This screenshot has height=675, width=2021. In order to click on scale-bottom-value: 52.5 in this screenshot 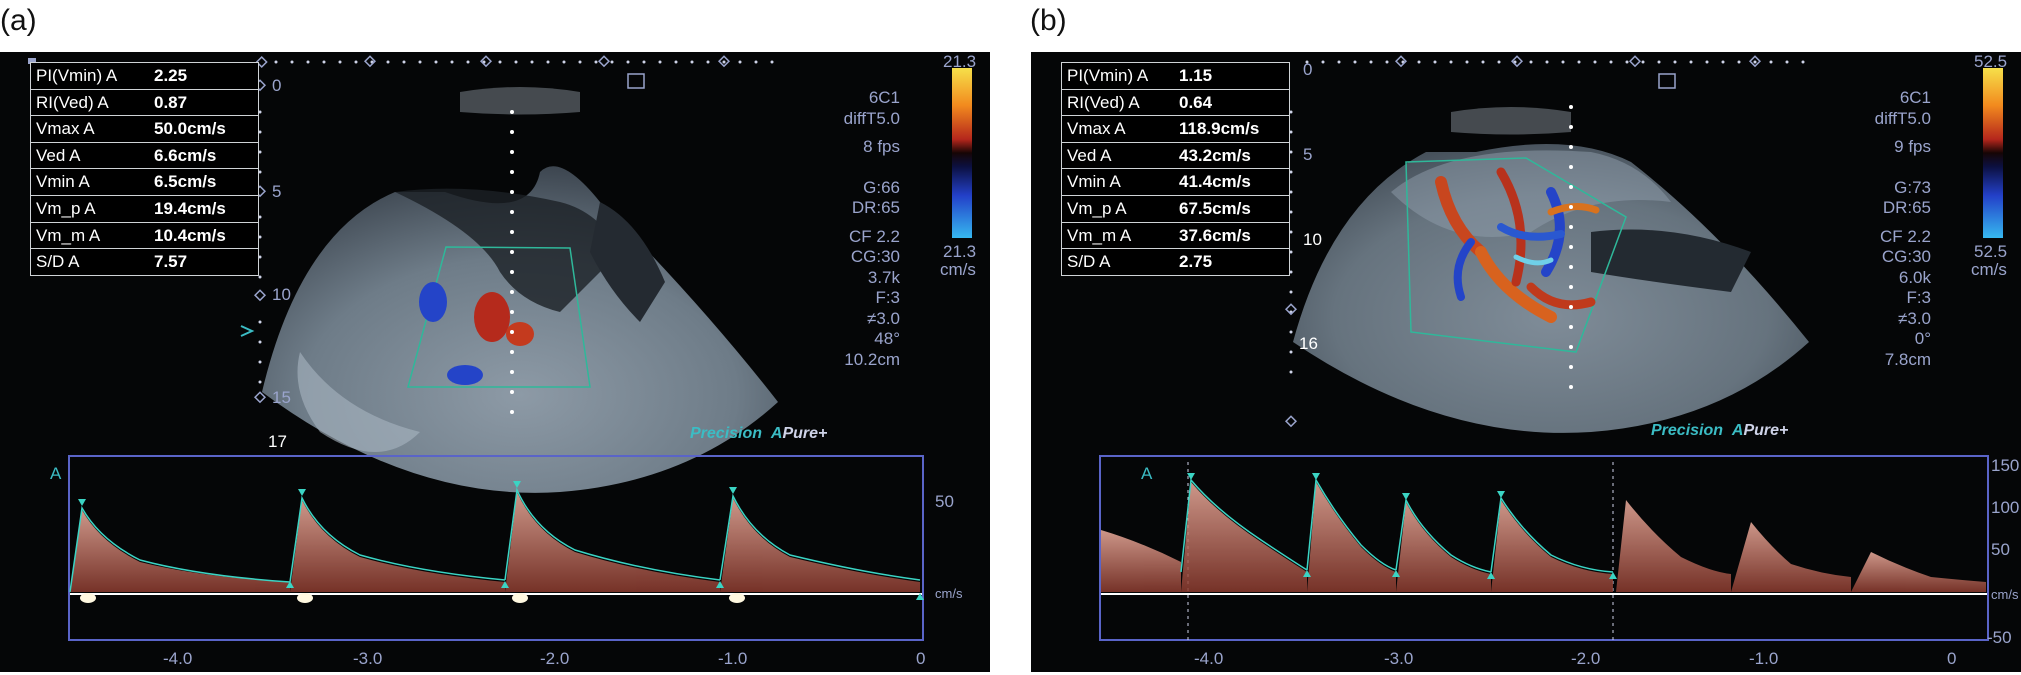, I will do `click(1991, 251)`.